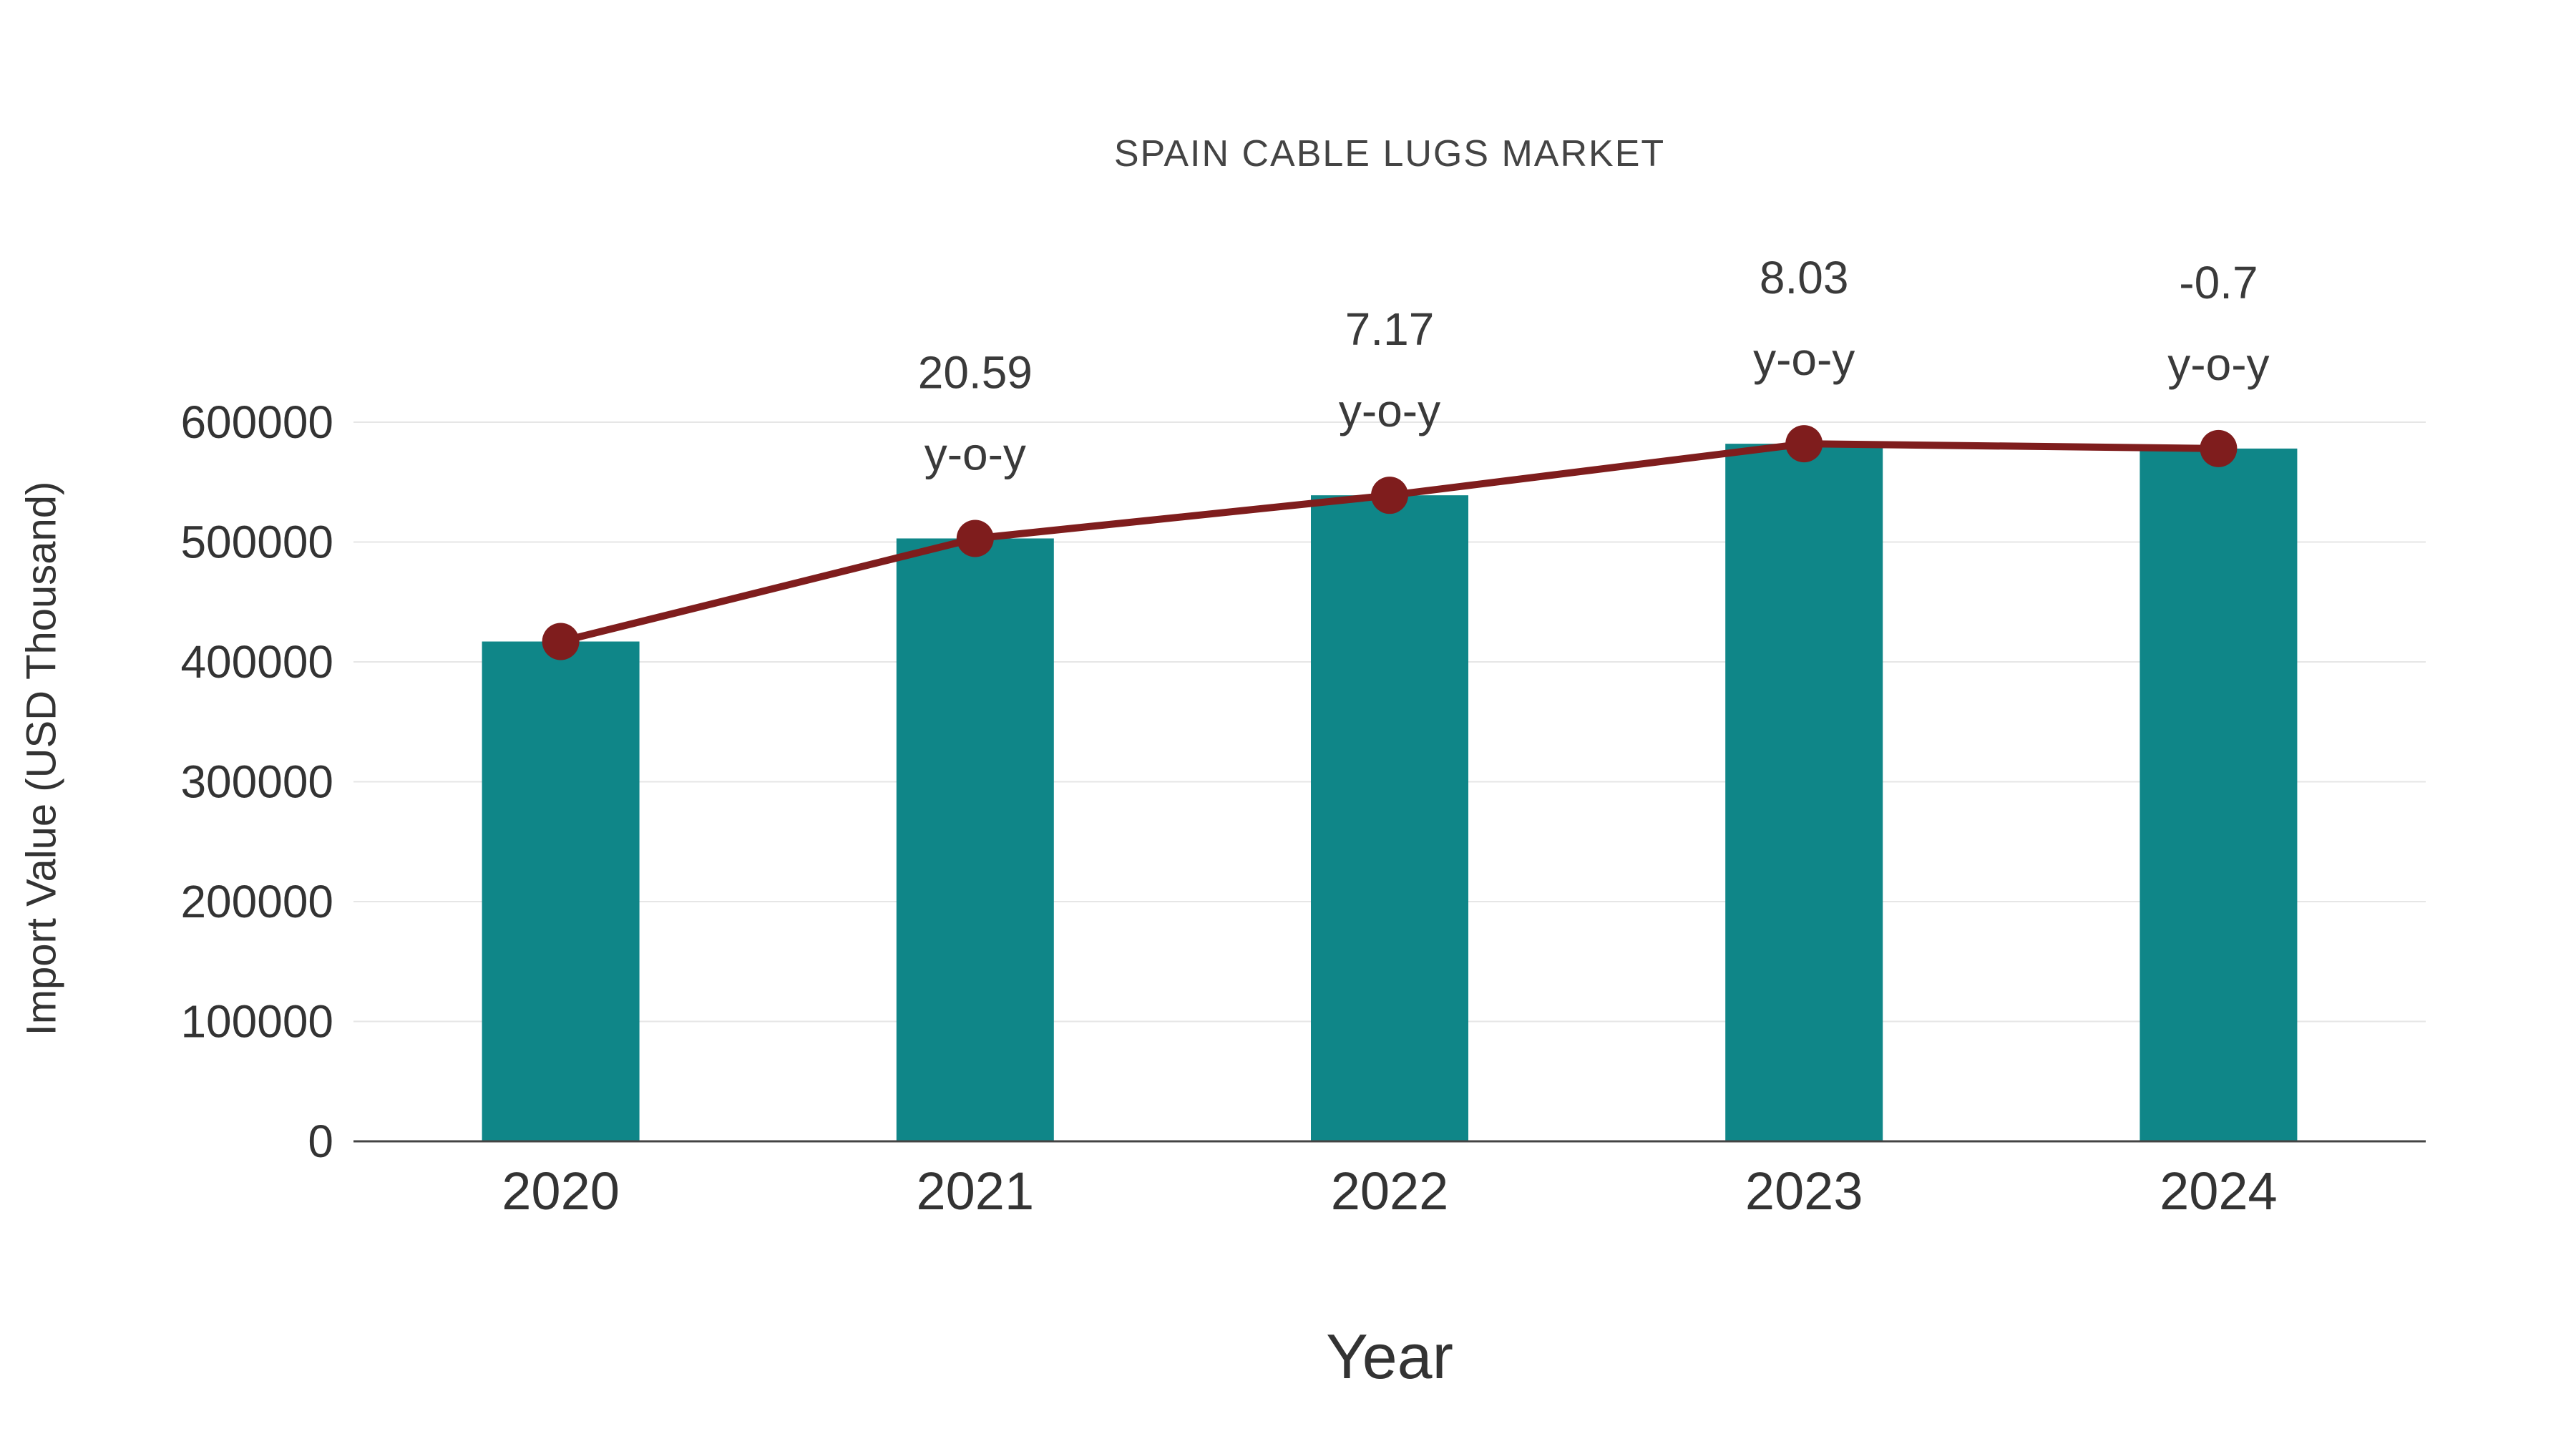 This screenshot has height=1449, width=2576. I want to click on y-tick-label: 0, so click(320, 1141).